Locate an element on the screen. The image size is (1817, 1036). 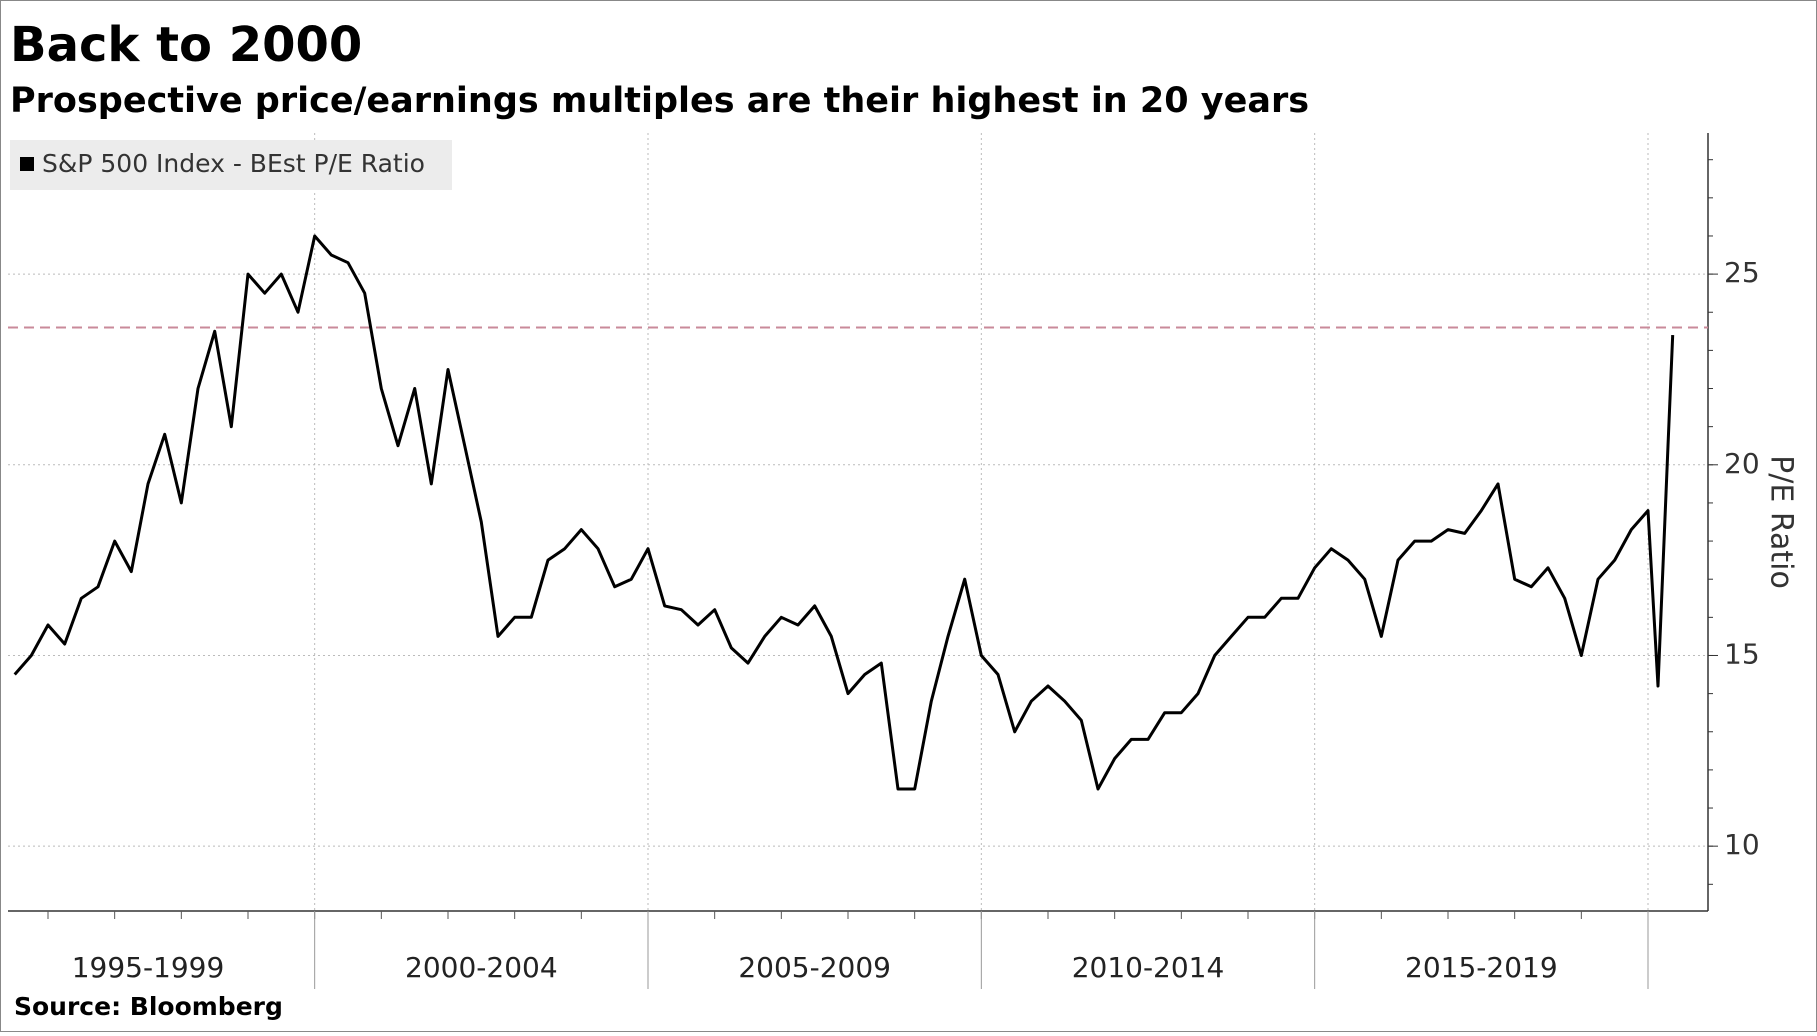
source: Source: Bloomberg is located at coordinates (148, 1006).